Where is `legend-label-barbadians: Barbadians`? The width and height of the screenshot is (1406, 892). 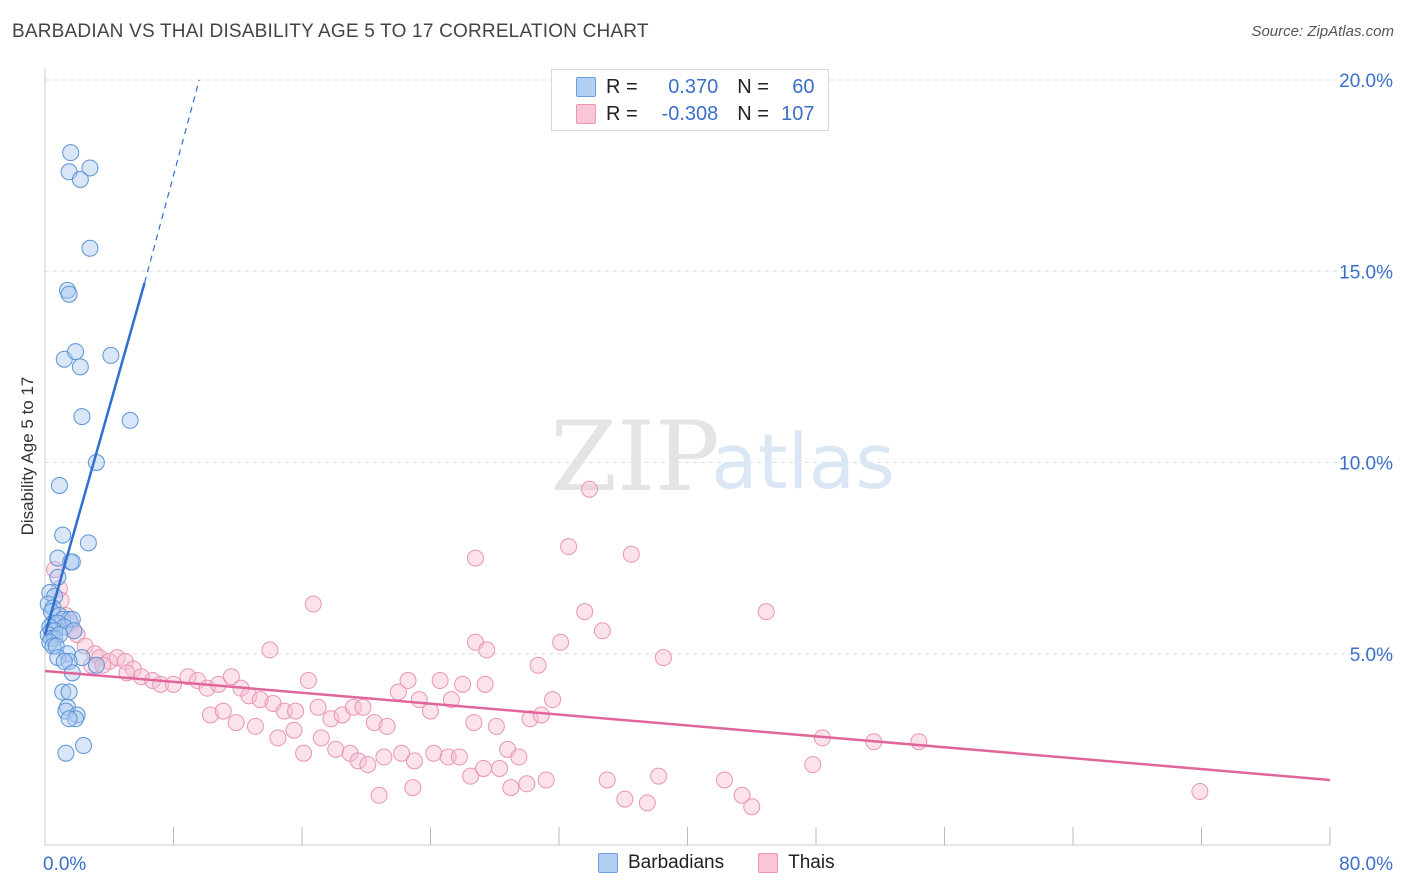
legend-label-barbadians: Barbadians is located at coordinates (676, 862).